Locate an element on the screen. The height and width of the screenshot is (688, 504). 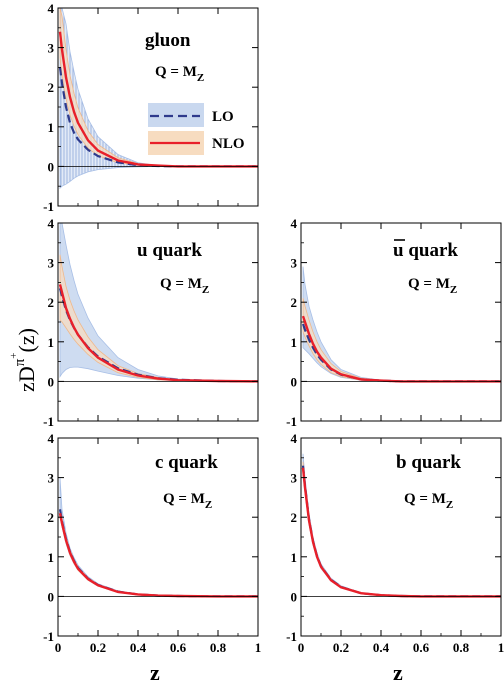
ytick-label-gluon: 2 is located at coordinates (51, 87).